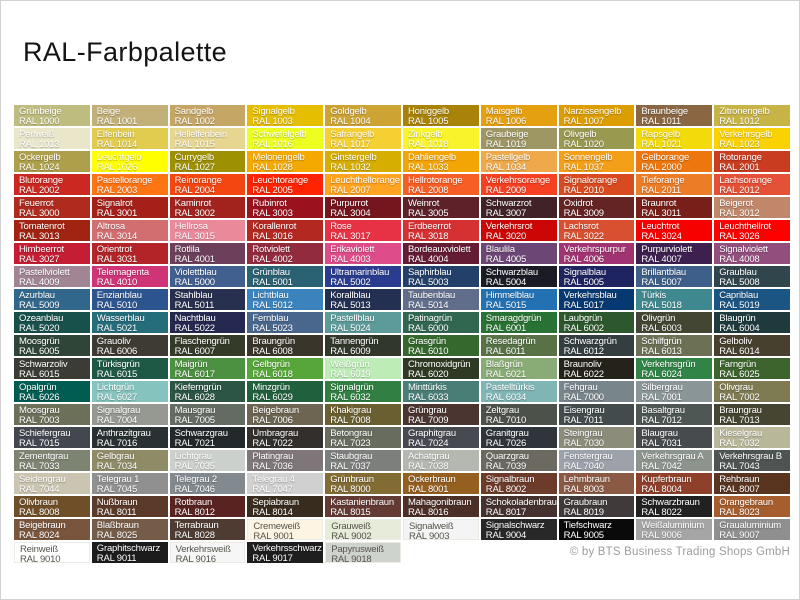  I want to click on color-swatch: Beigebraun RAL 8024, so click(52, 529).